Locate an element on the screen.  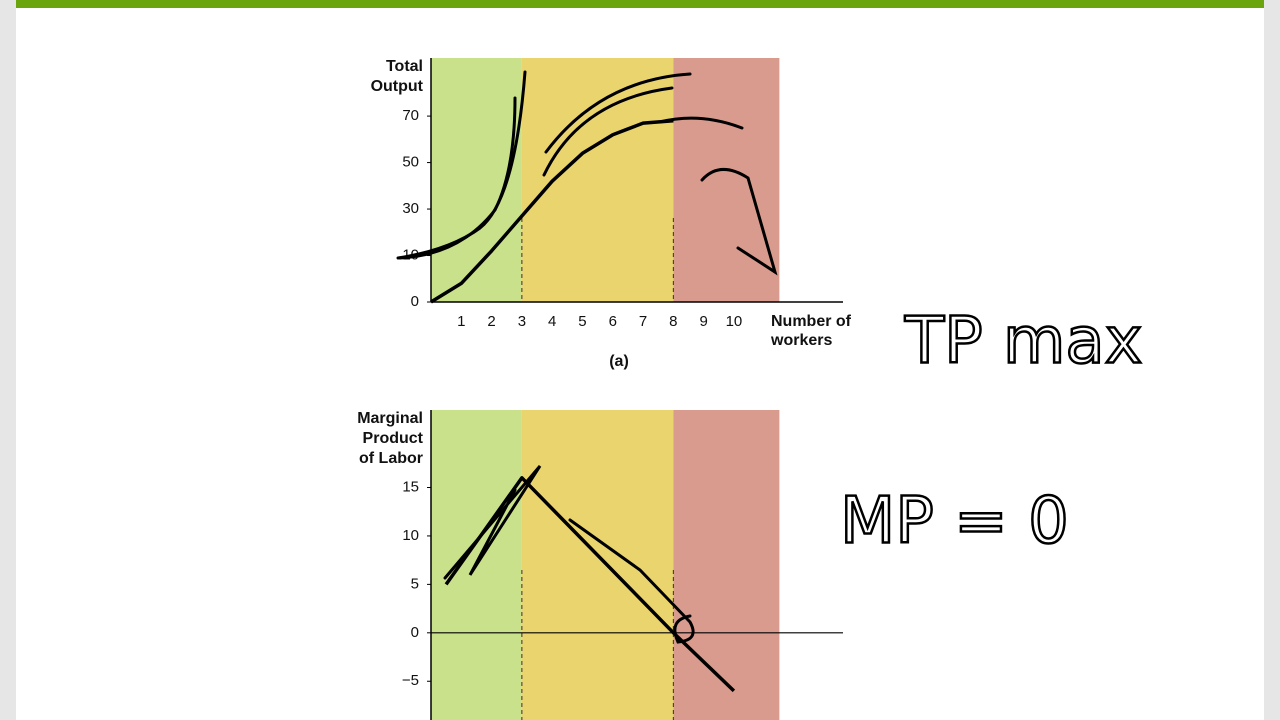
x-axis-label: Number of is located at coordinates (811, 321).